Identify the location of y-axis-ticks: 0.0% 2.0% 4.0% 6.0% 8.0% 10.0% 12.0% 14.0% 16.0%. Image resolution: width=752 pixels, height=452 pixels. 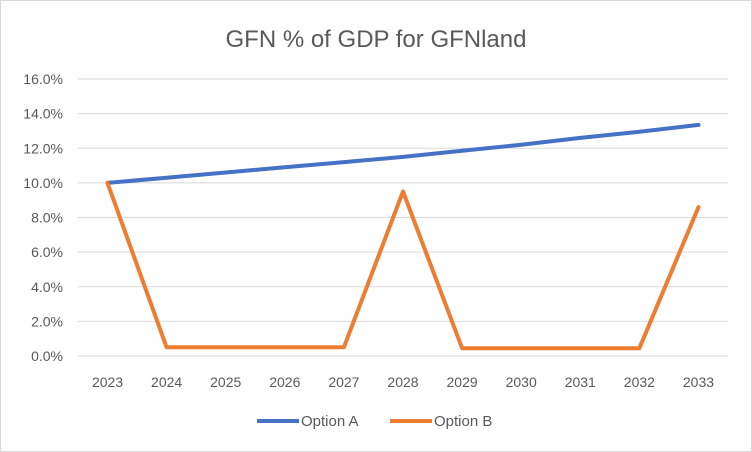
(43, 217).